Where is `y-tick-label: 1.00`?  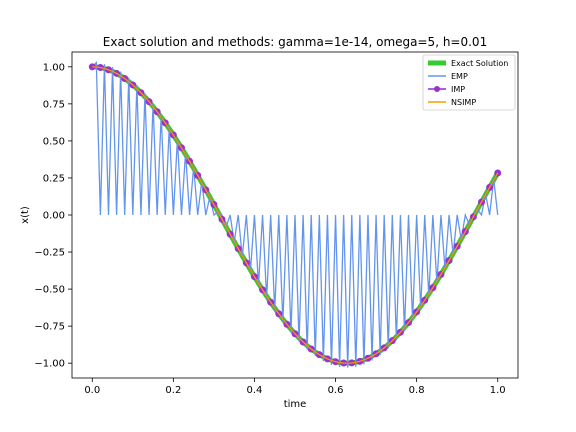
y-tick-label: 1.00 is located at coordinates (54, 67).